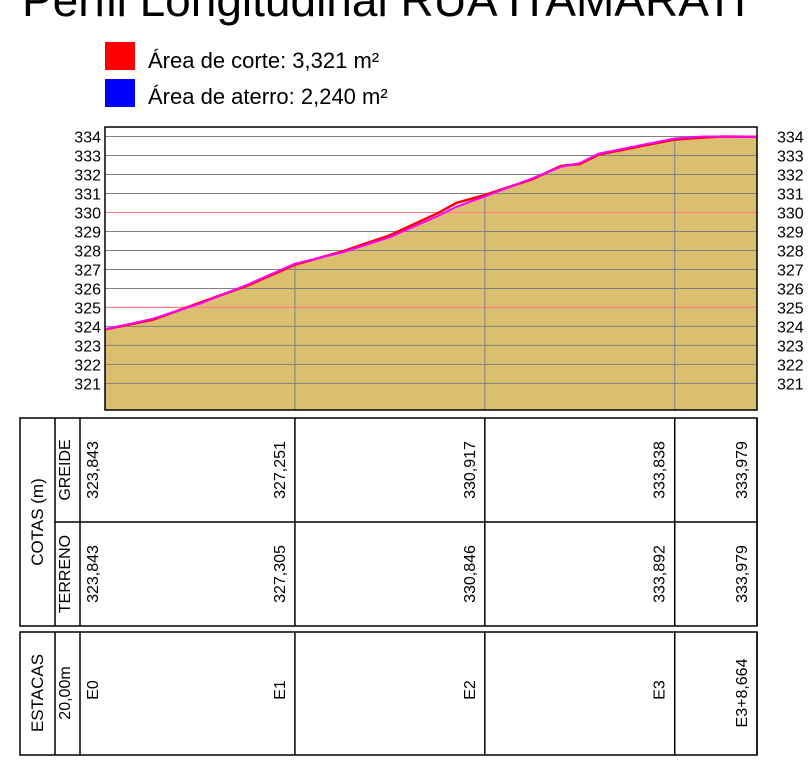 Image resolution: width=809 pixels, height=766 pixels. What do you see at coordinates (65, 574) in the screenshot?
I see `table-text: TERRENO` at bounding box center [65, 574].